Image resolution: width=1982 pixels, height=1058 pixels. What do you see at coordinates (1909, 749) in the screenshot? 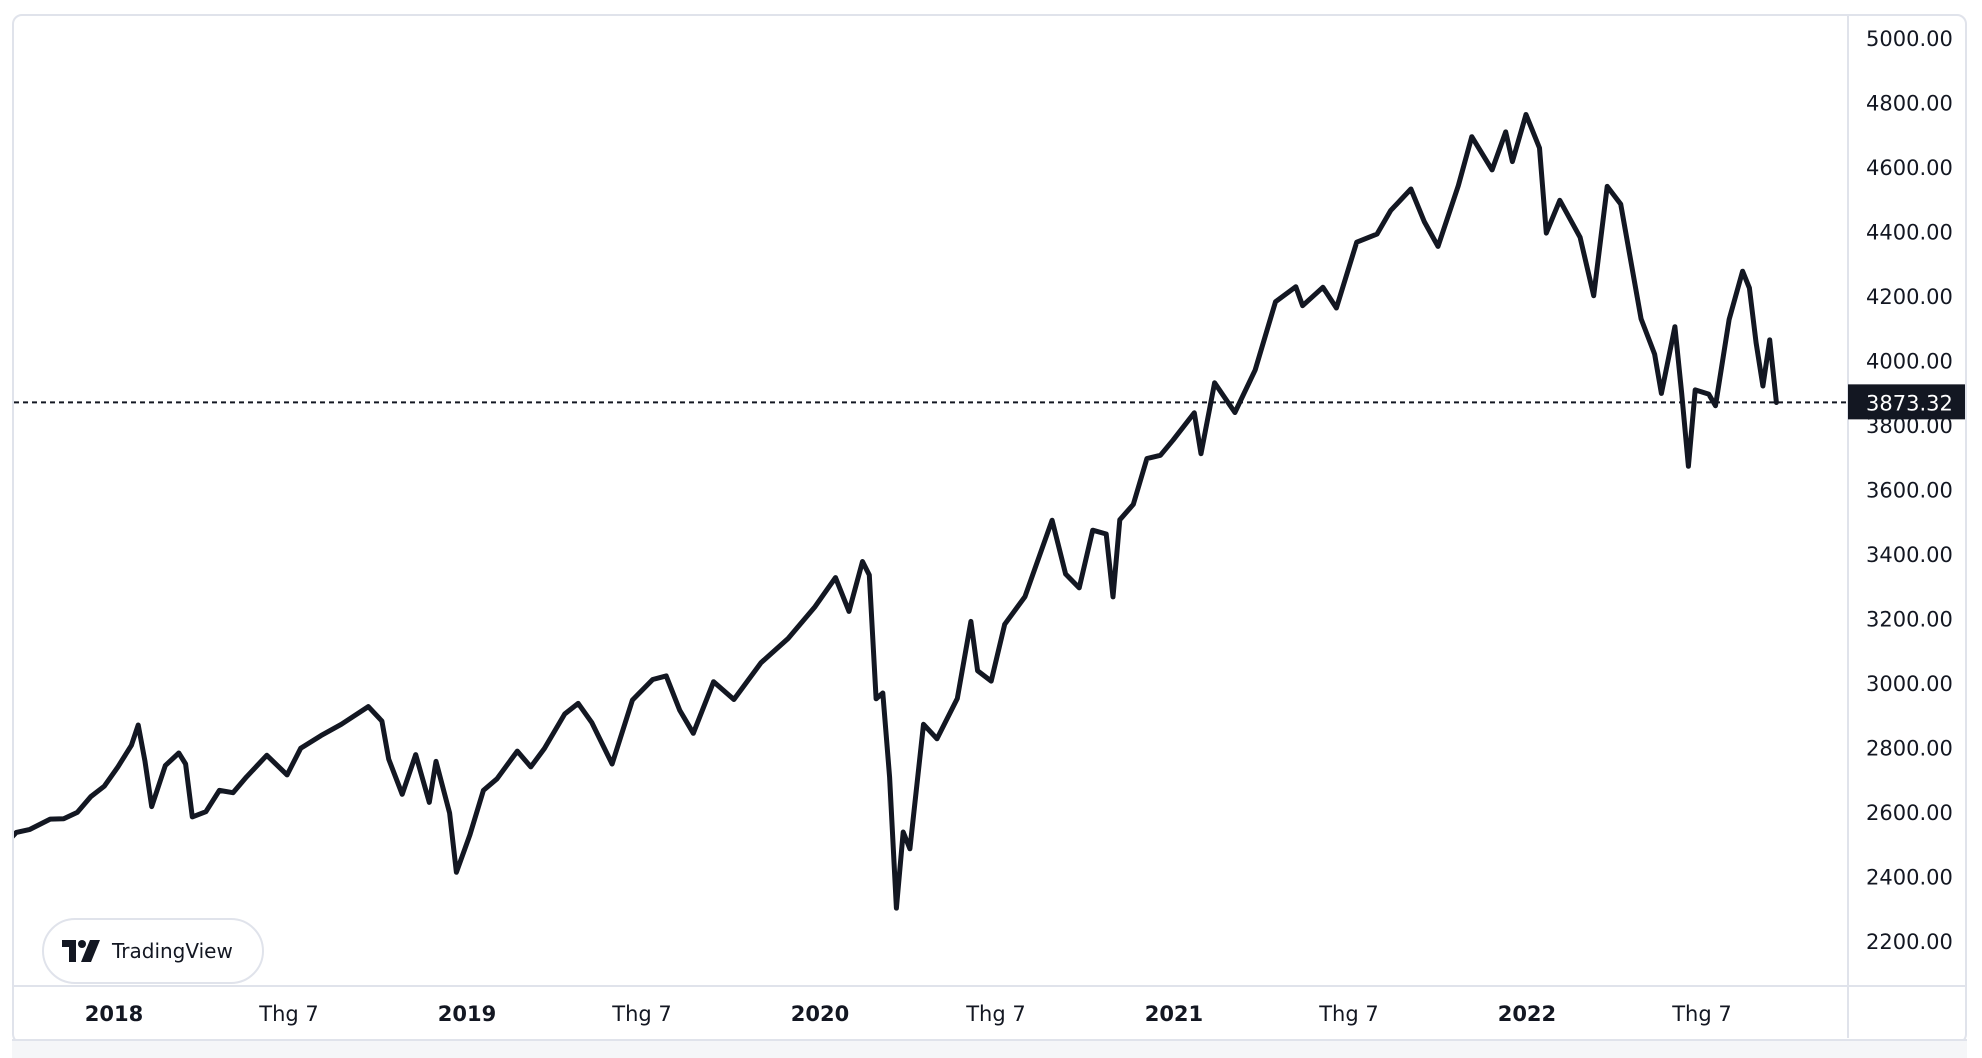
I see `y-tick-label: 2800.00` at bounding box center [1909, 749].